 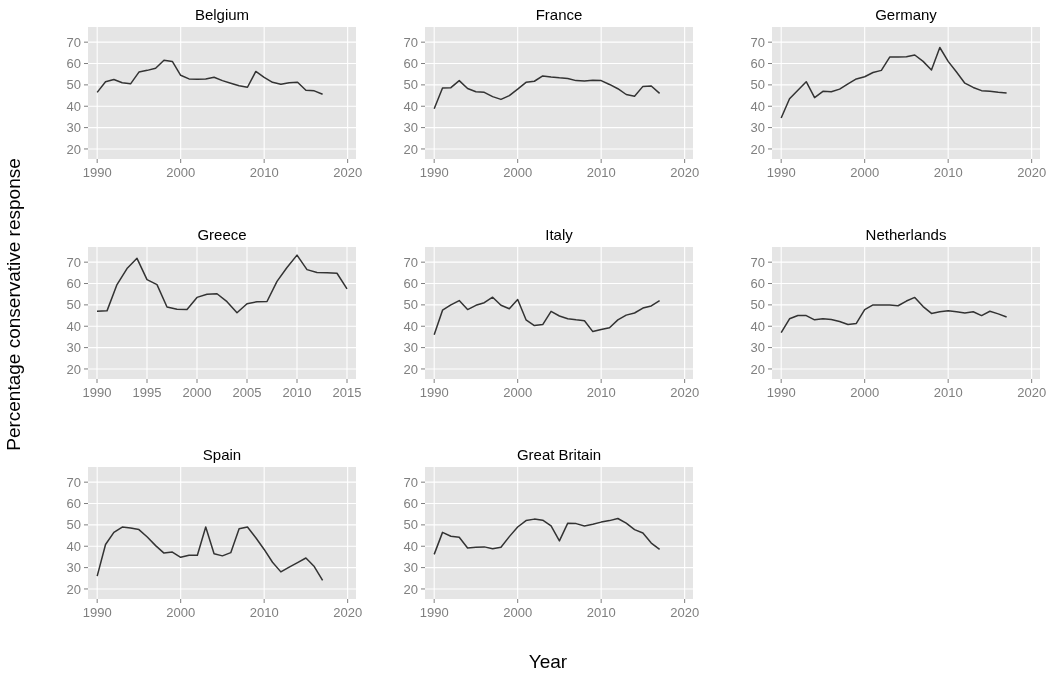 I want to click on chart-title: Italy, so click(x=559, y=234).